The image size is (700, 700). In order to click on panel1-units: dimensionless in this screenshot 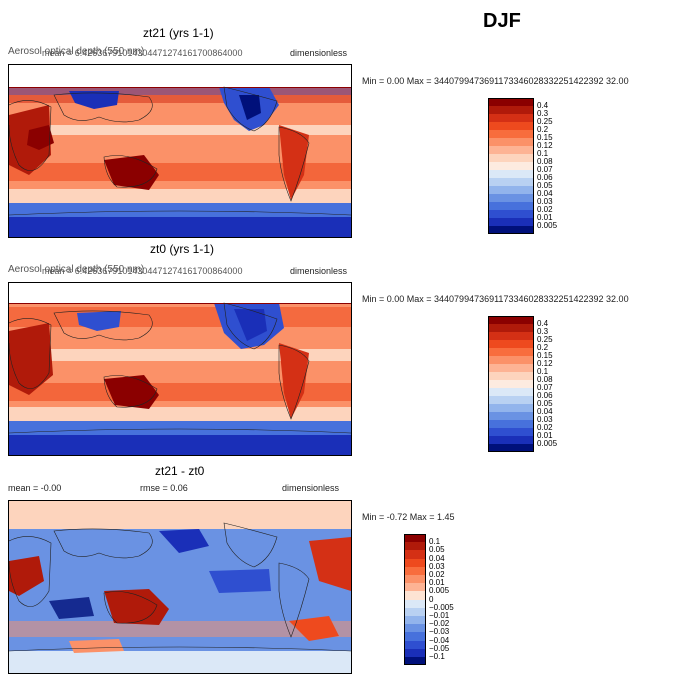, I will do `click(319, 53)`.